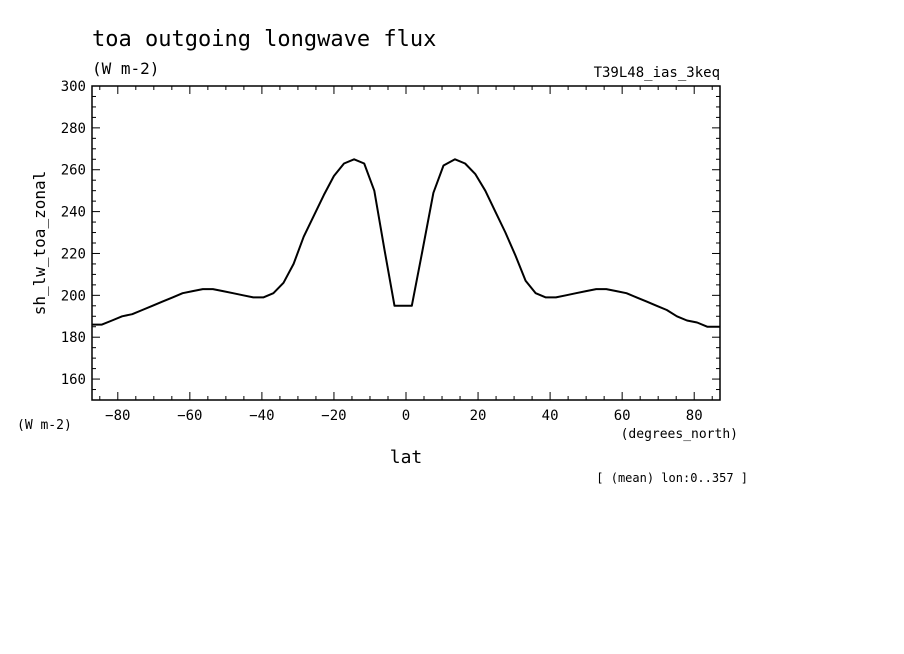 The image size is (904, 654). What do you see at coordinates (261, 416) in the screenshot?
I see `x-tick-label: −40` at bounding box center [261, 416].